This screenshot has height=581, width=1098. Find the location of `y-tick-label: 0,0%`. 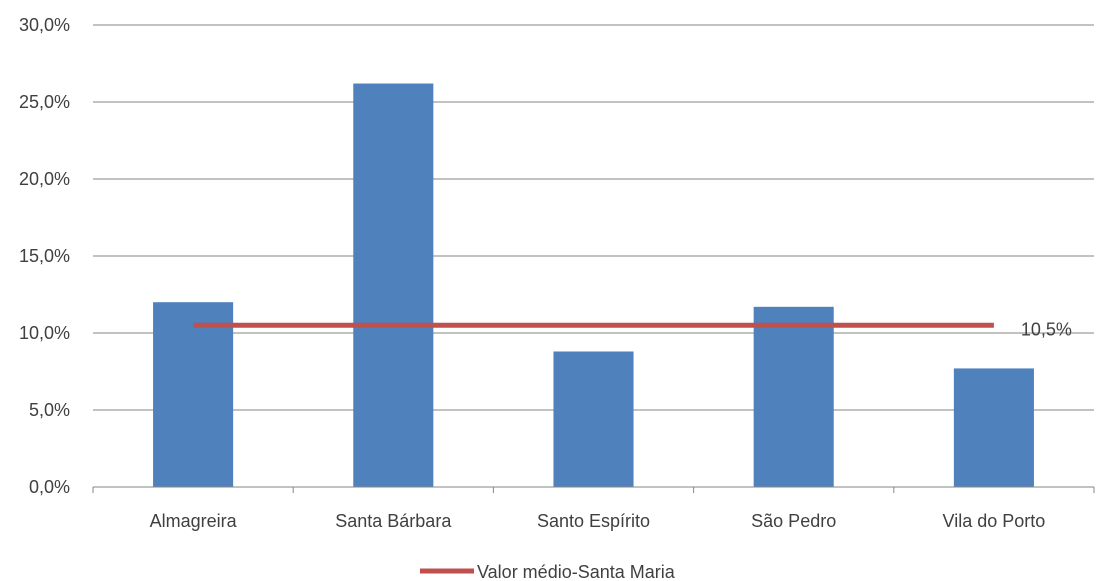

y-tick-label: 0,0% is located at coordinates (49, 487).